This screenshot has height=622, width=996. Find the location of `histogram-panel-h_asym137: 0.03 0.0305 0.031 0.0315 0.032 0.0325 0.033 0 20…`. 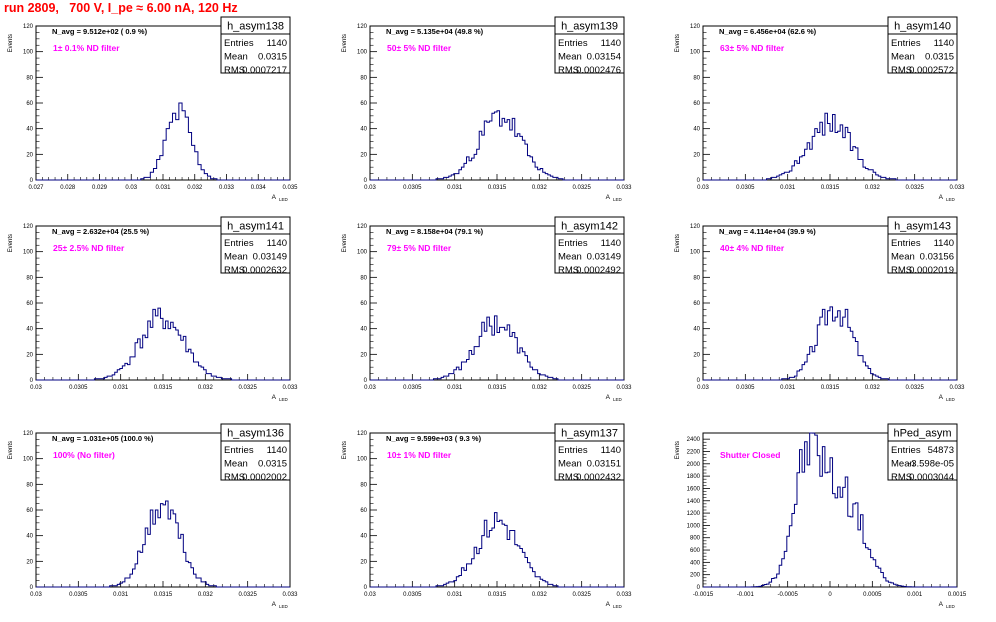

histogram-panel-h_asym137: 0.03 0.0305 0.031 0.0315 0.032 0.0325 0.033 0 20… is located at coordinates (487, 516).